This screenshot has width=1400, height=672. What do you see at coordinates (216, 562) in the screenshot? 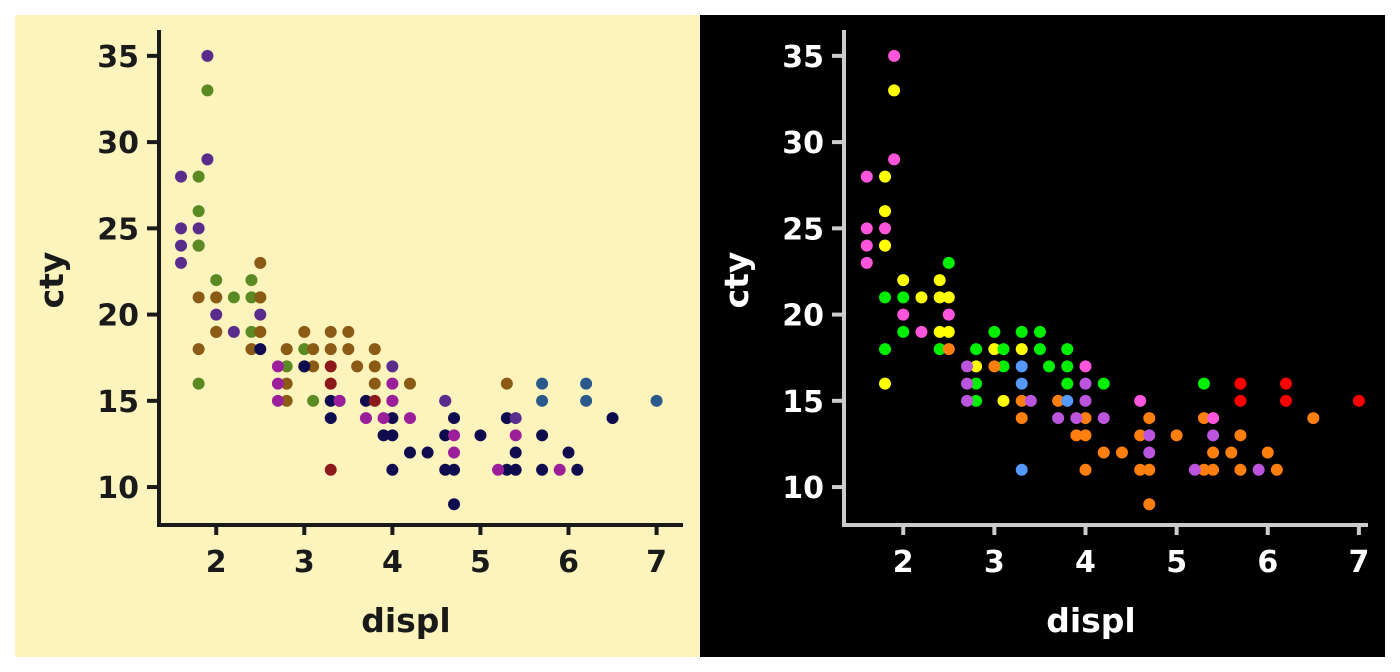
I see `light-chart-x-tick-label: 2` at bounding box center [216, 562].